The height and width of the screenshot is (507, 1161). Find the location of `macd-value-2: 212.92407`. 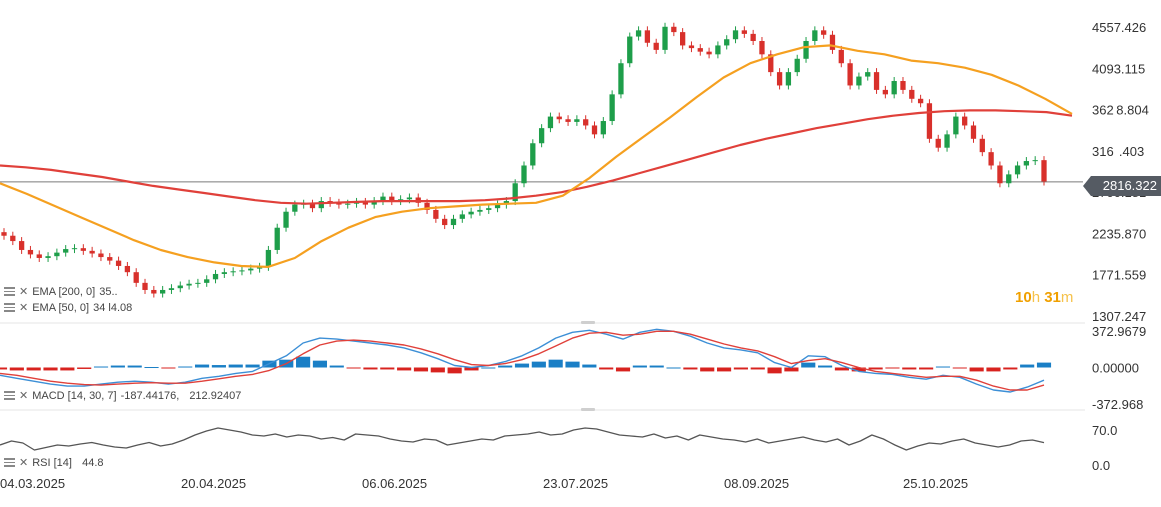

macd-value-2: 212.92407 is located at coordinates (215, 395).